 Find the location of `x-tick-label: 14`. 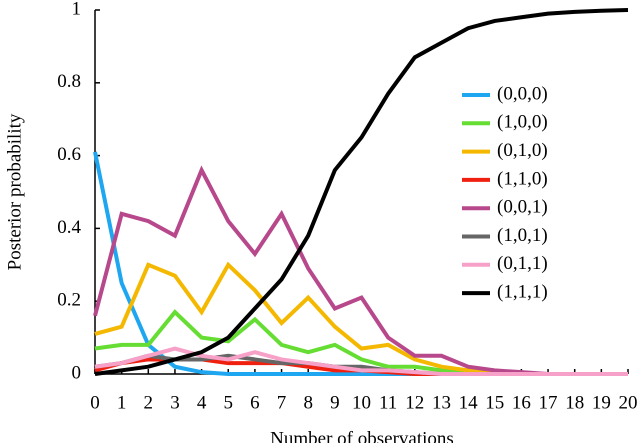

x-tick-label: 14 is located at coordinates (469, 402).